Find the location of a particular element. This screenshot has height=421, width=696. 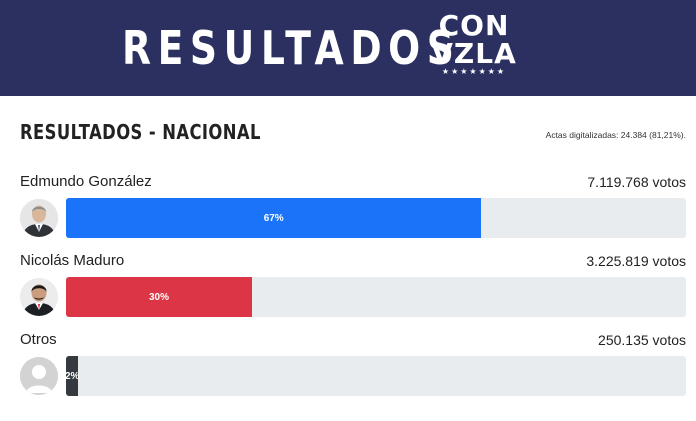

logo-stars-icon: ★★★★★★★ is located at coordinates (474, 71).